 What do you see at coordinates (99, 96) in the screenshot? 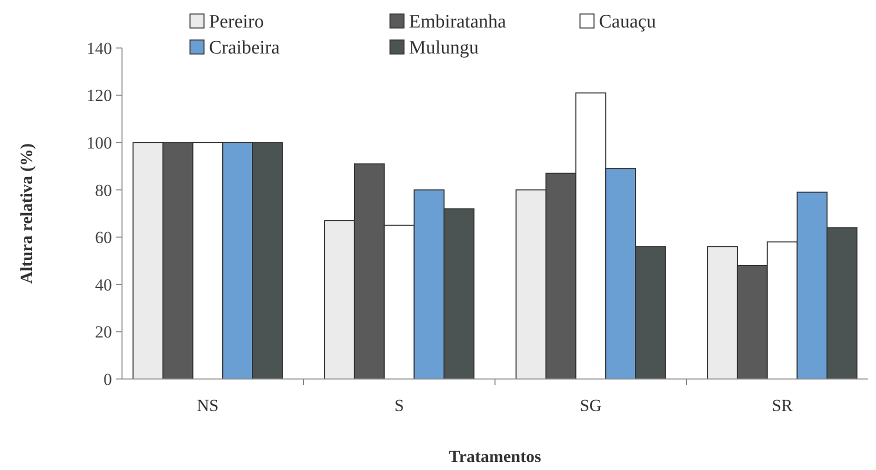
I see `y-tick-label: 120` at bounding box center [99, 96].